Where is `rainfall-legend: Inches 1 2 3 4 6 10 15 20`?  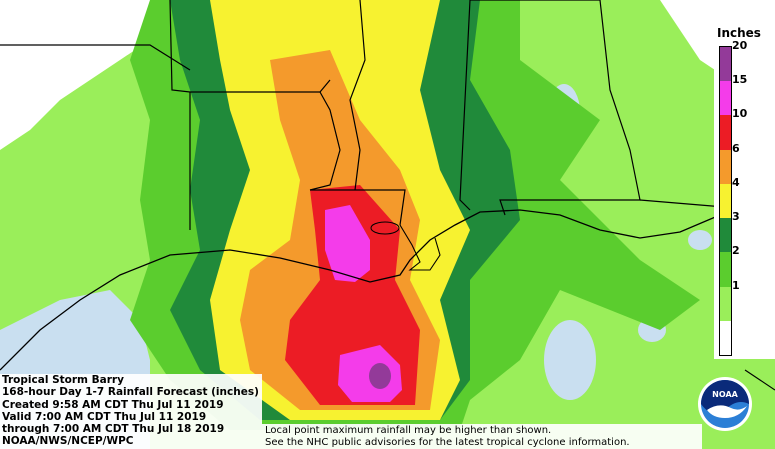
rainfall-legend: Inches 1 2 3 4 6 10 15 20 is located at coordinates (744, 190).